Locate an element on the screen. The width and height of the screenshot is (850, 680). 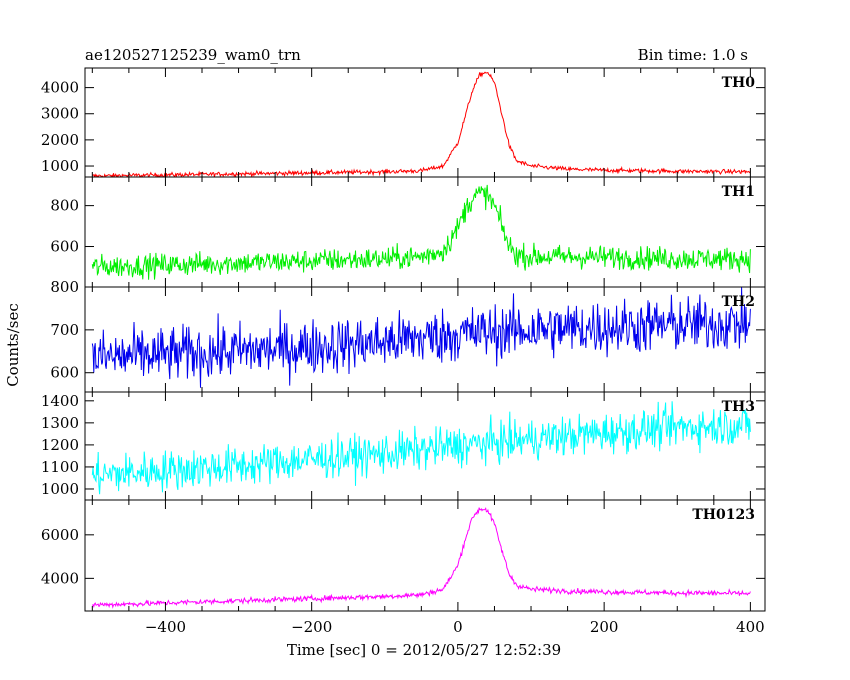
panel-th3: 1000 1100 1200 1300 1400 TH3 is located at coordinates (403, 446).